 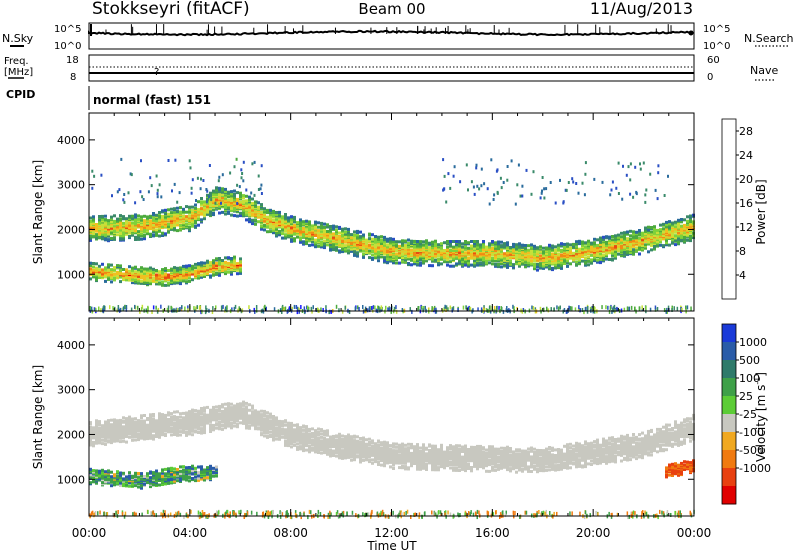 I want to click on nsky-panel: N.Sky 10^5 10^0 10^5 10^0 N.Search, so click(x=398, y=37).